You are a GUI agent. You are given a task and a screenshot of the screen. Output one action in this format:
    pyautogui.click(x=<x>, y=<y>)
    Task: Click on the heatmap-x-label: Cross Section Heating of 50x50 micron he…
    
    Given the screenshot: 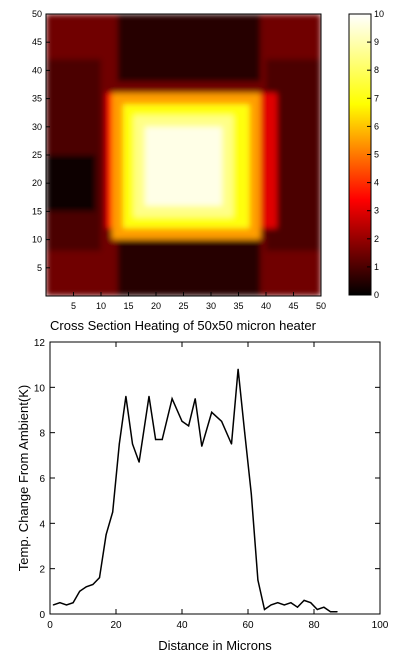 What is the action you would take?
    pyautogui.click(x=183, y=325)
    